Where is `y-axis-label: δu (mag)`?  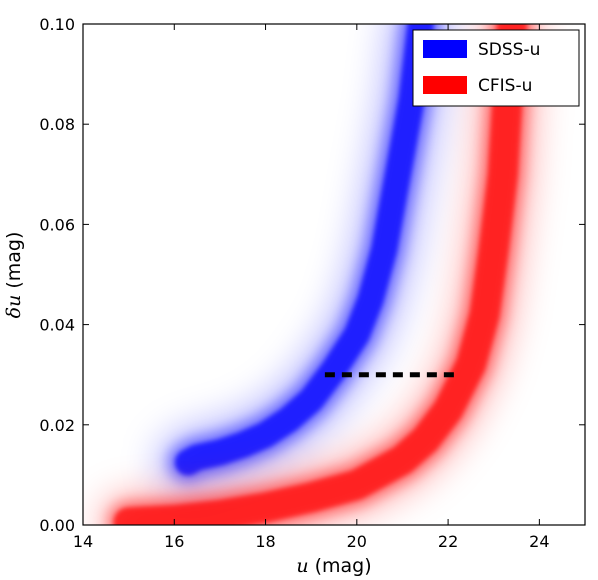 y-axis-label: δu (mag) is located at coordinates (14, 275).